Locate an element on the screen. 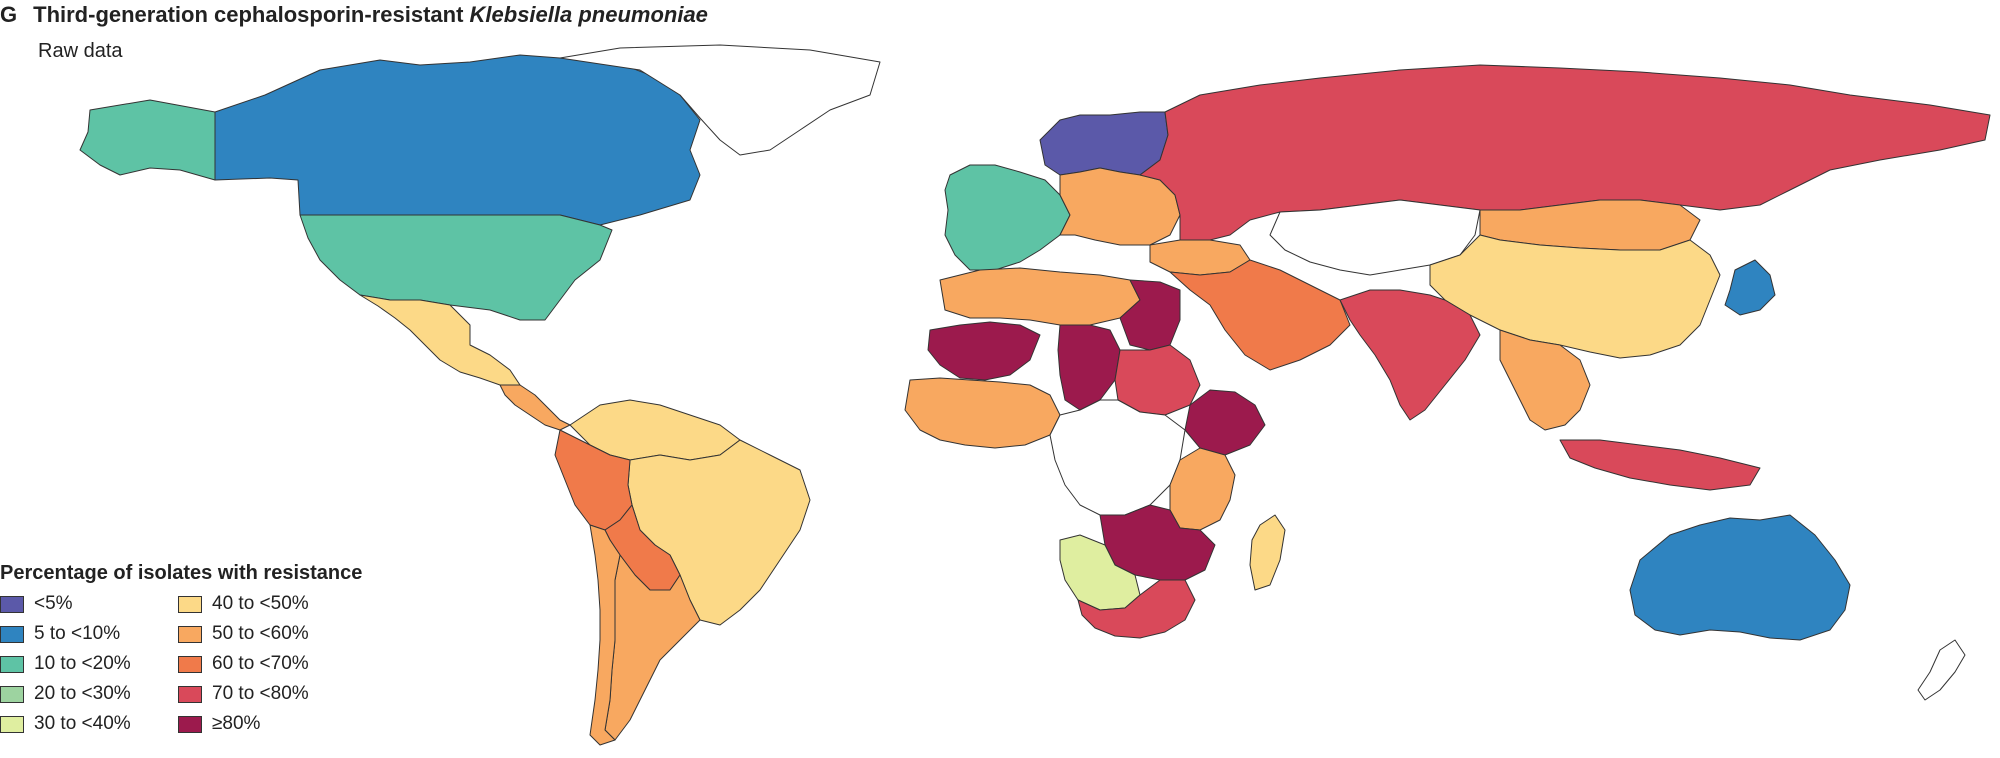  legend-item: 50 to <60% is located at coordinates (278, 634).